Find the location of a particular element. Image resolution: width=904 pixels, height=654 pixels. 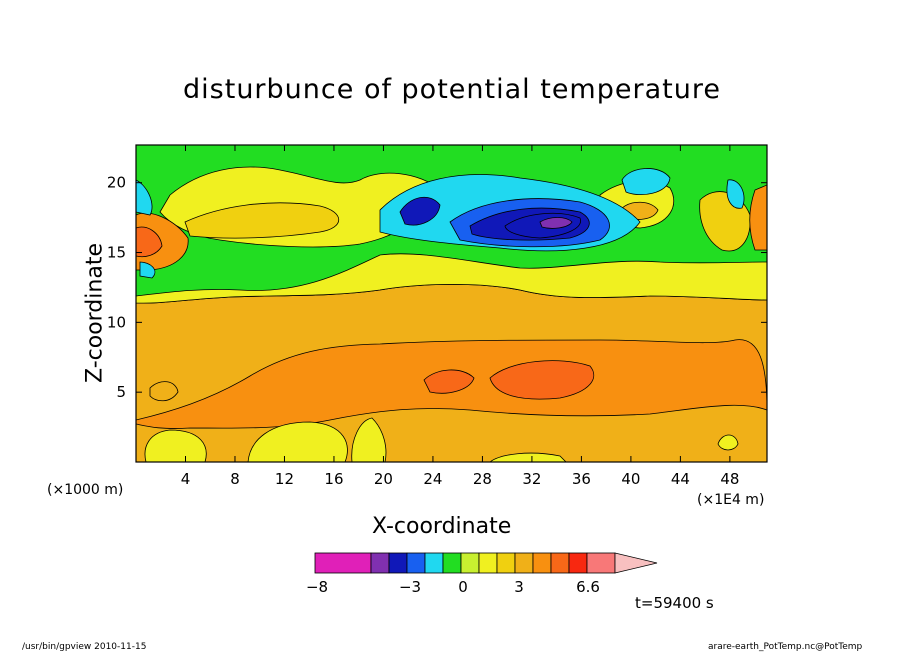

x-tick-label: 44 is located at coordinates (680, 479).